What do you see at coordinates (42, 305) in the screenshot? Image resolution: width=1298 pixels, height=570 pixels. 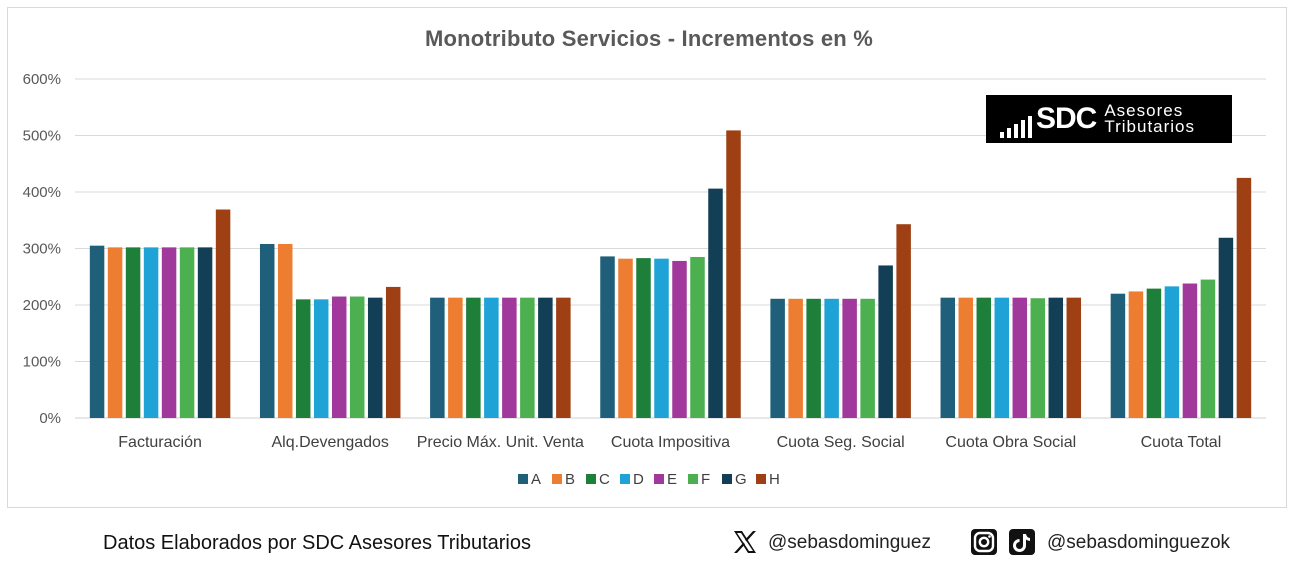 I see `y-tick-label: 200%` at bounding box center [42, 305].